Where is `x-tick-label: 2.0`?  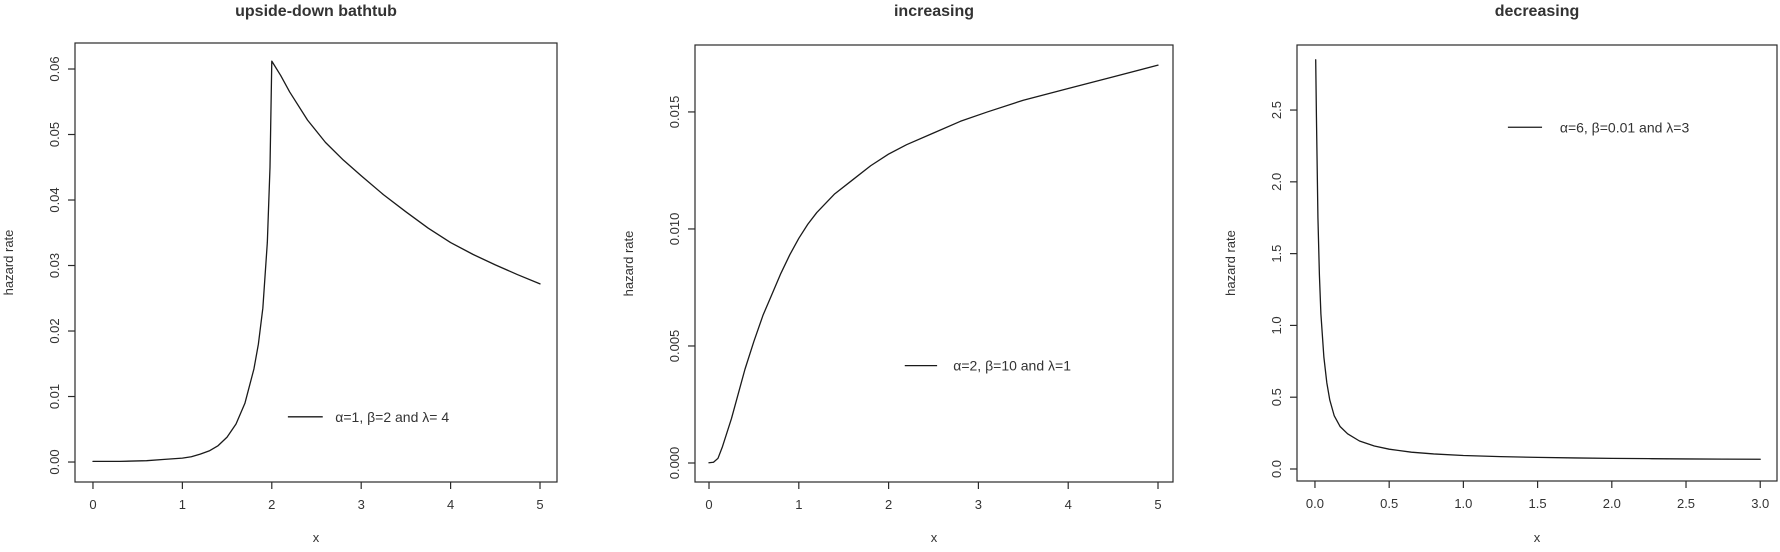 x-tick-label: 2.0 is located at coordinates (1612, 503).